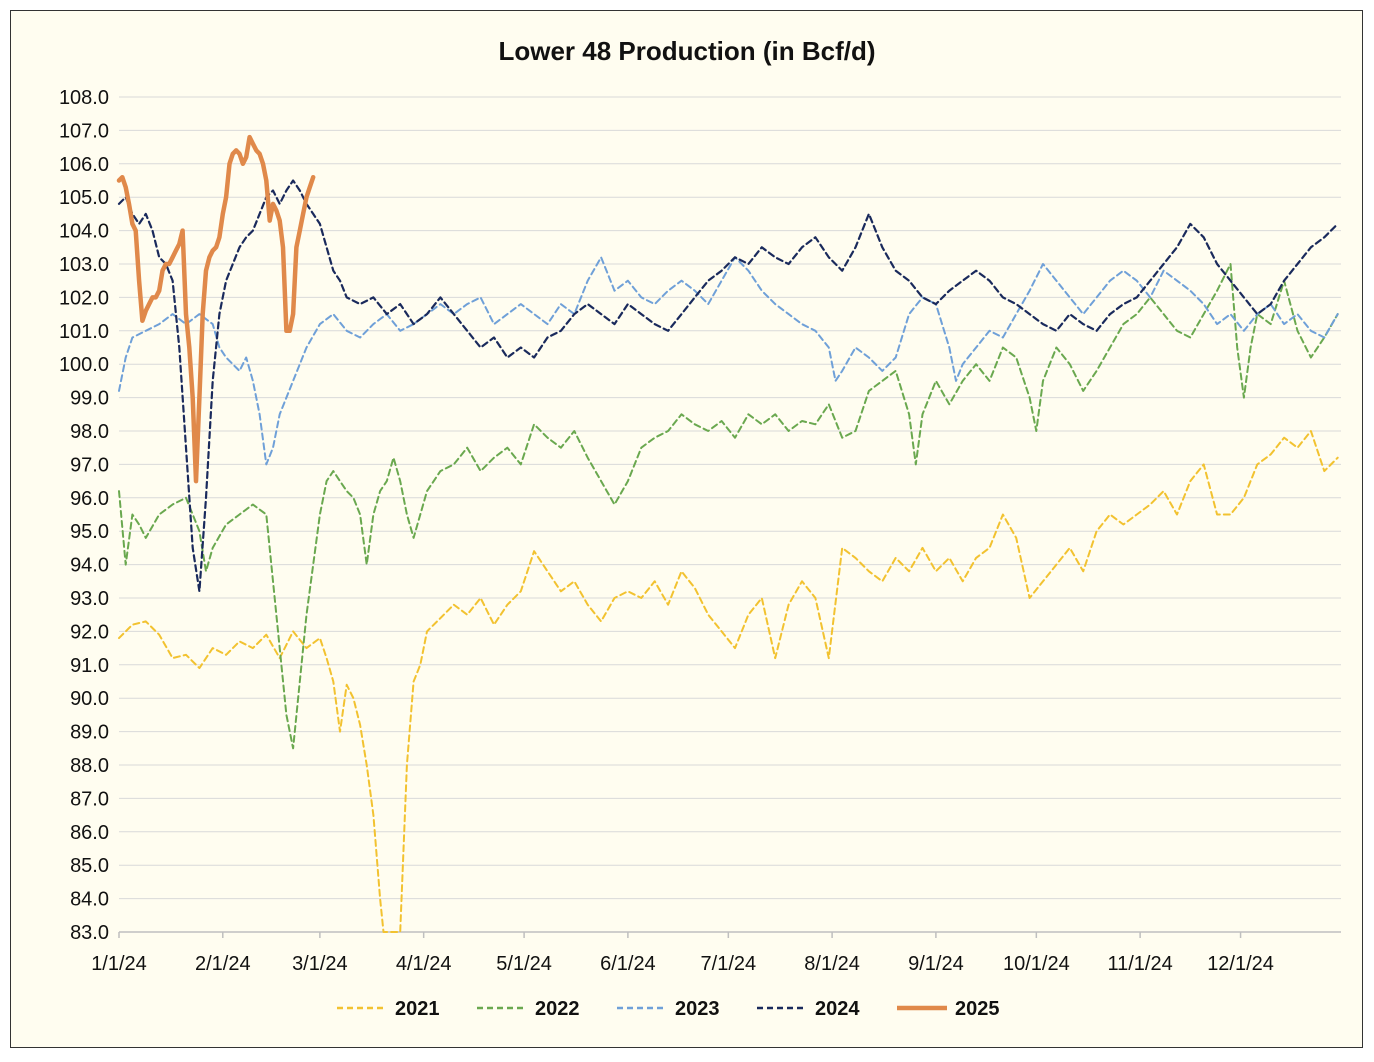 The image size is (1374, 1062). Describe the element at coordinates (89, 666) in the screenshot. I see `y-tick-label: 91.0` at that location.